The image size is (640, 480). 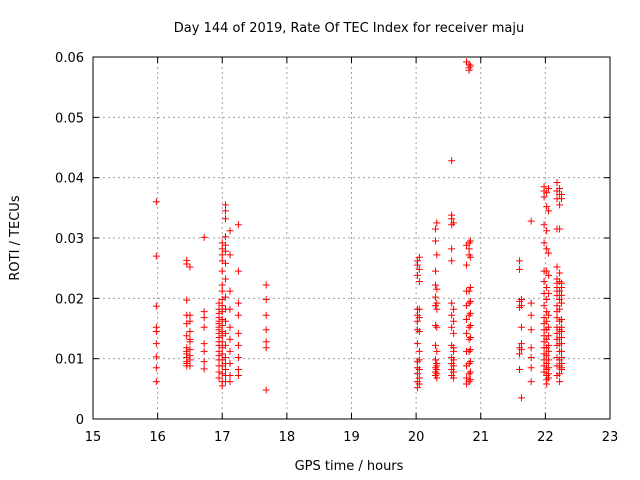 What do you see at coordinates (69, 179) in the screenshot?
I see `y-tick-label: 0.04` at bounding box center [69, 179].